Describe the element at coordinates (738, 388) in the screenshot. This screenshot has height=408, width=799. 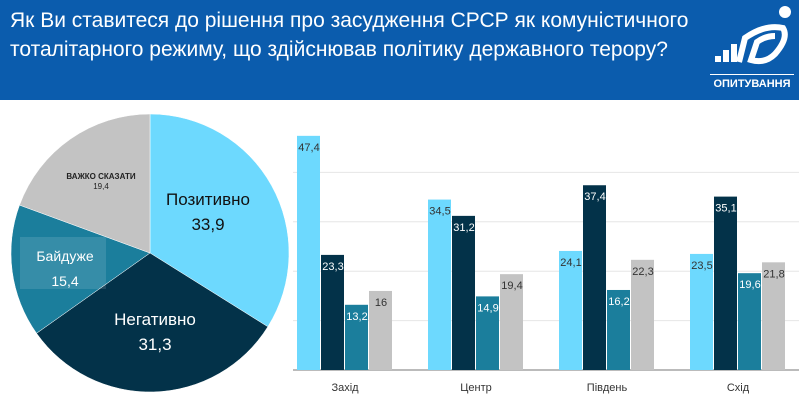
I see `category-label: Схід` at that location.